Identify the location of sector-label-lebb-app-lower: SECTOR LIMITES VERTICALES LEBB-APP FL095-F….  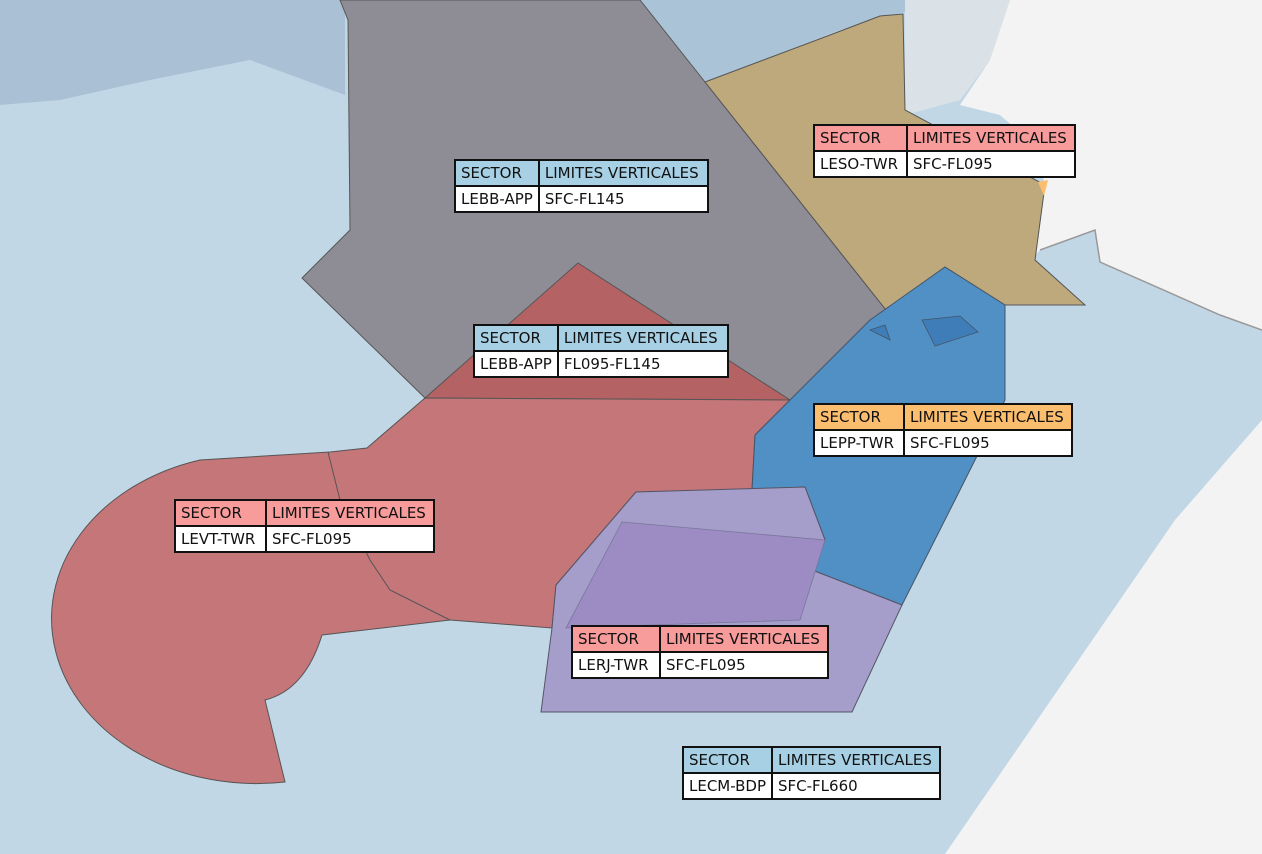
(601, 351).